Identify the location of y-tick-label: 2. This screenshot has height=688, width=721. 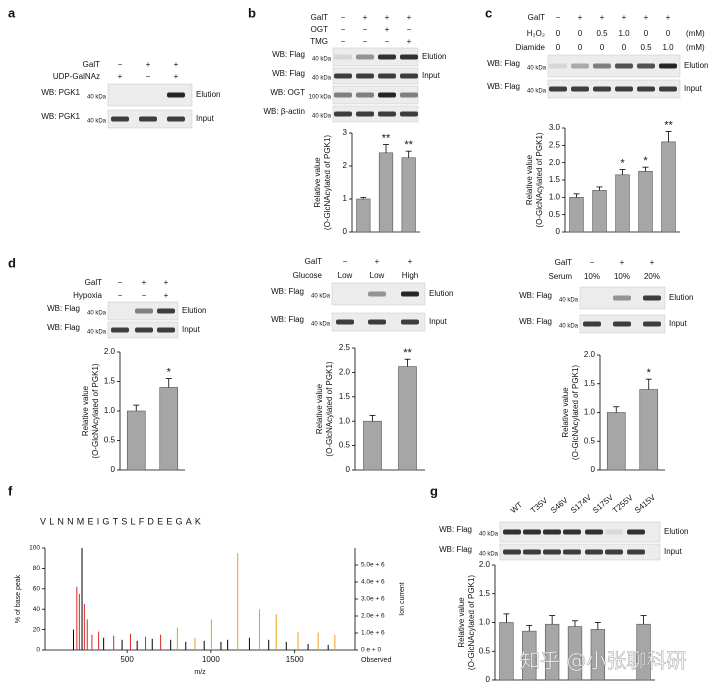
(345, 165).